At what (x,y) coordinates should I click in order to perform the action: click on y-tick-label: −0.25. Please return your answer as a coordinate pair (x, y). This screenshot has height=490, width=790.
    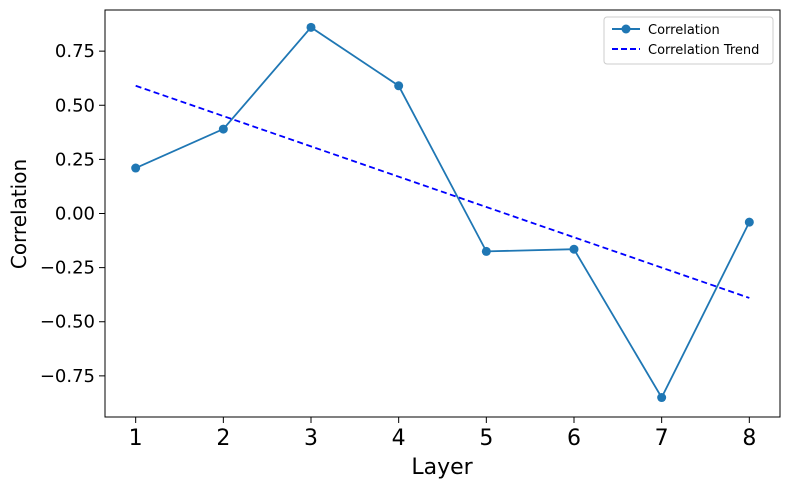
    Looking at the image, I should click on (67, 268).